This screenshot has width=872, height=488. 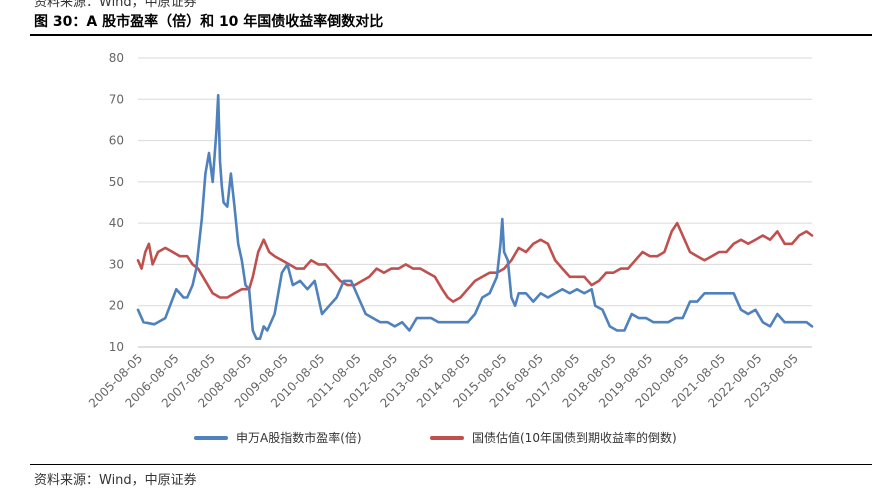 What do you see at coordinates (116, 182) in the screenshot?
I see `y-tick-label: 50` at bounding box center [116, 182].